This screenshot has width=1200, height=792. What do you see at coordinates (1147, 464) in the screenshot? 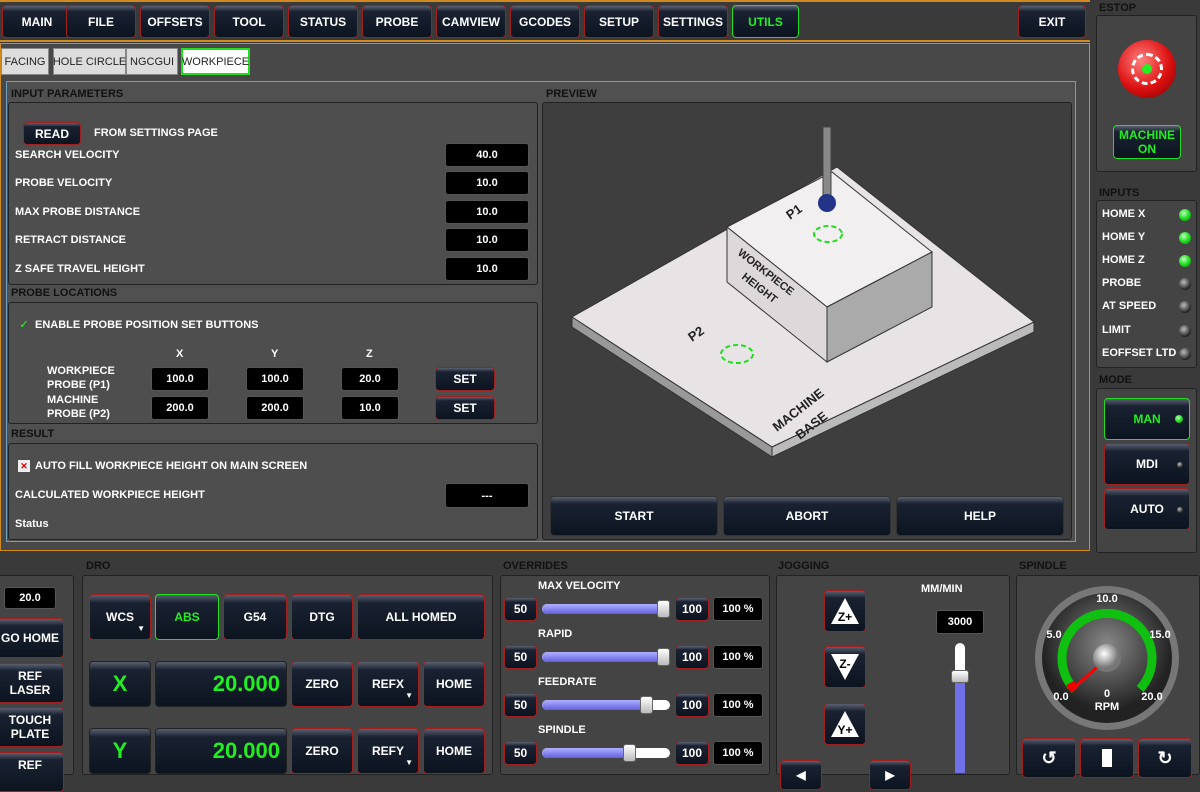
I see `mode-mdi-button: MDI` at bounding box center [1147, 464].